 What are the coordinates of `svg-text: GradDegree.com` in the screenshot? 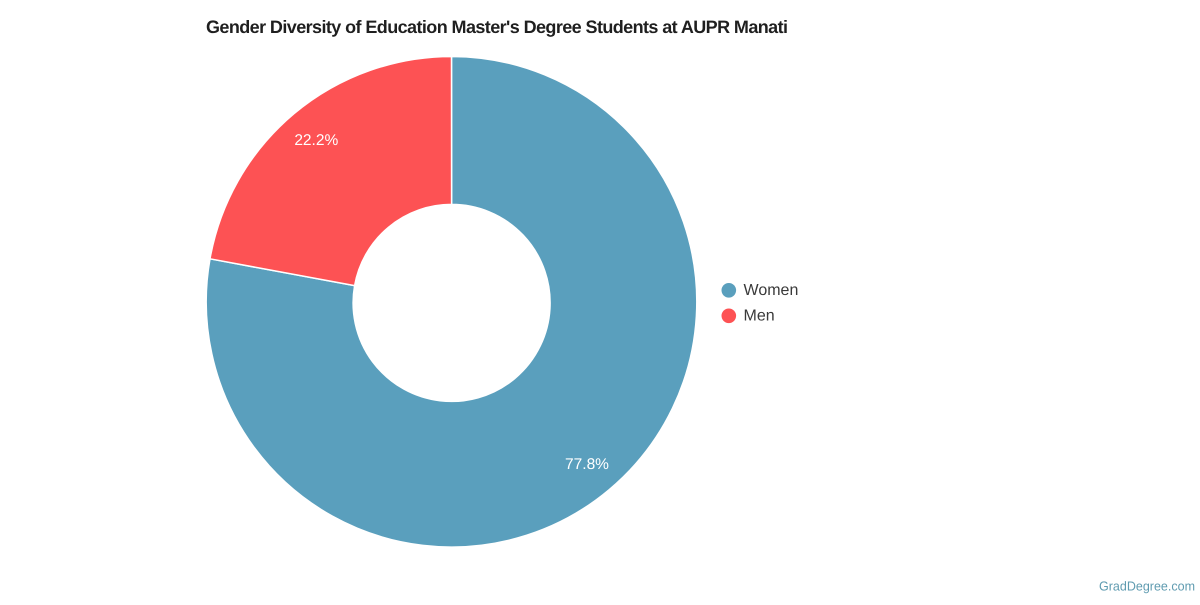 It's located at (1147, 586).